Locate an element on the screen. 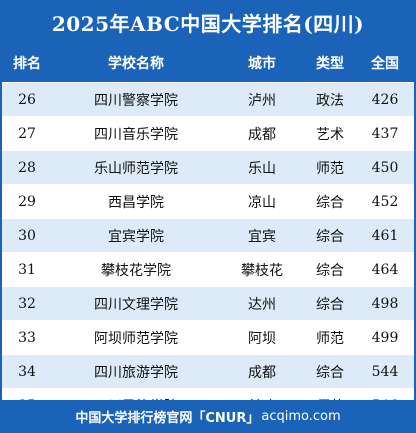 Image resolution: width=416 pixels, height=433 pixels. table-row: 33 阿坝师范学院 阿坝 师范 499 is located at coordinates (208, 337).